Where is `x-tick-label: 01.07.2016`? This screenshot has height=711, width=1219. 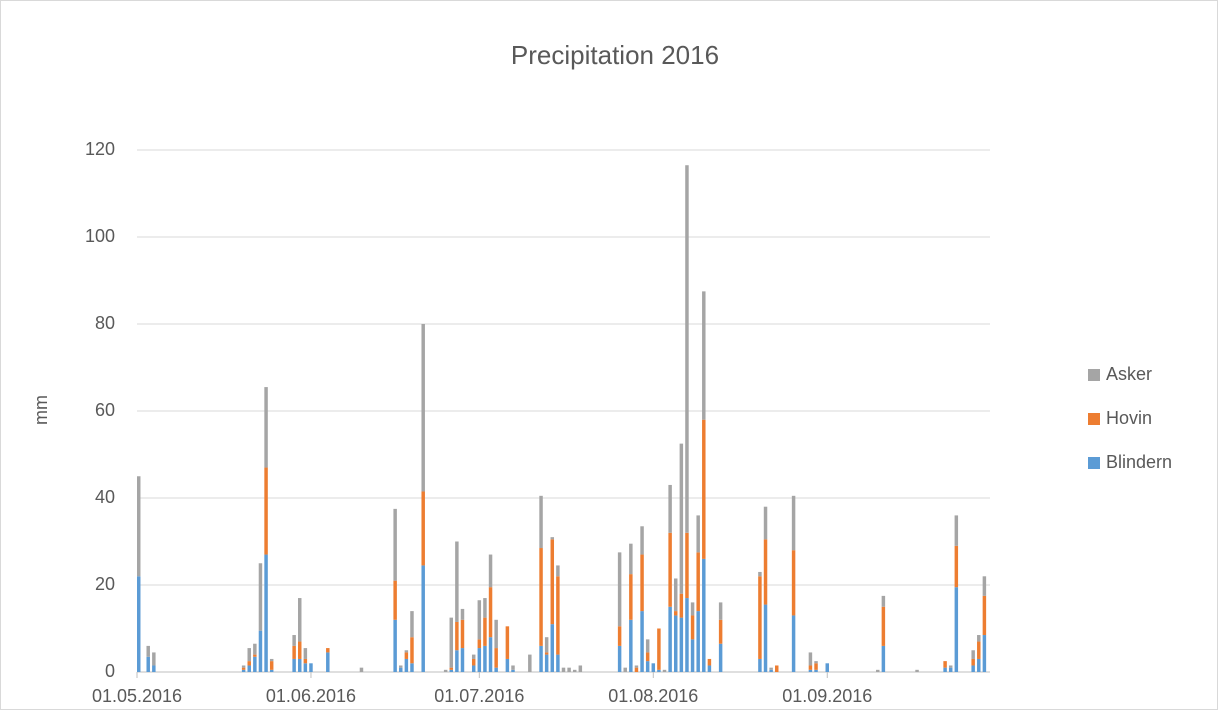
x-tick-label: 01.07.2016 is located at coordinates (479, 696).